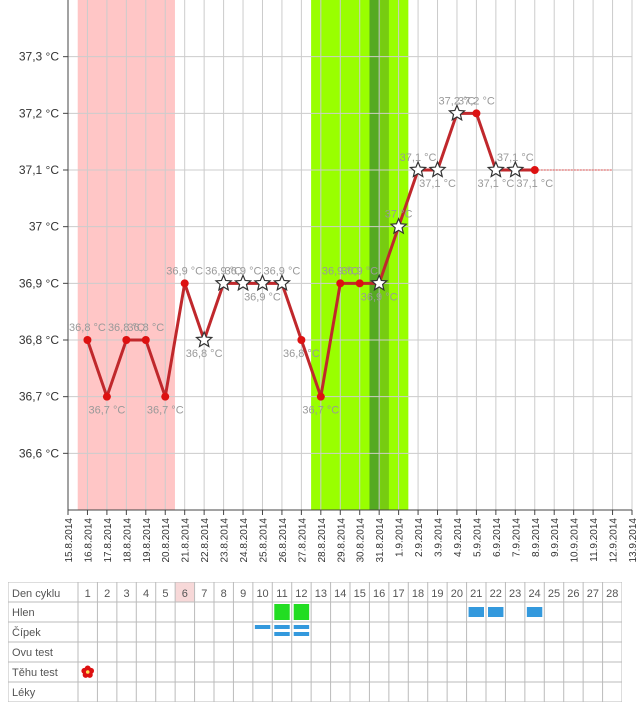 This screenshot has width=640, height=720. I want to click on table-day-number: 18, so click(418, 594).